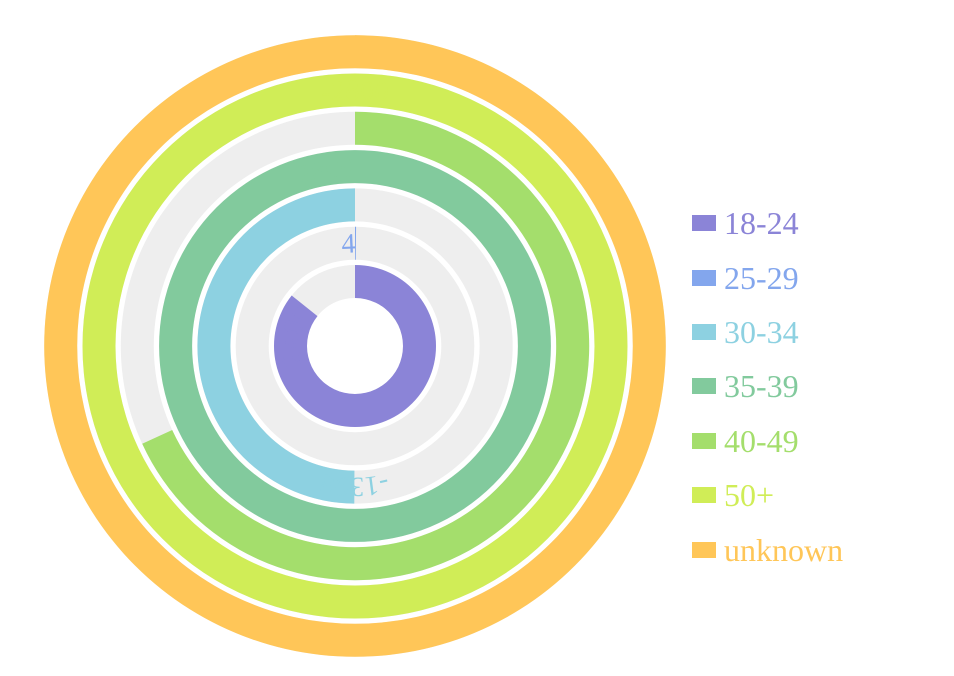 Image resolution: width=954 pixels, height=676 pixels. I want to click on bar-label-25-29: 4, so click(348, 244).